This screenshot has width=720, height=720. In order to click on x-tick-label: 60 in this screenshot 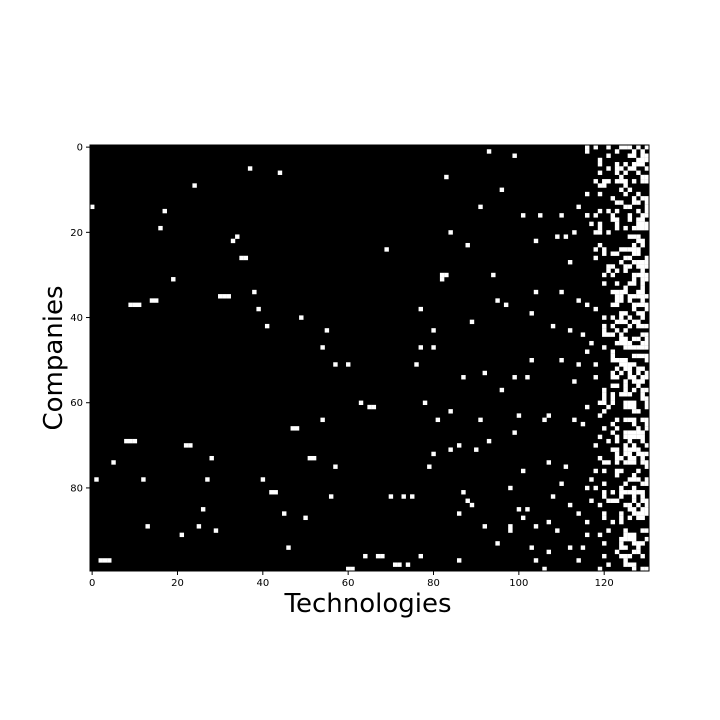, I will do `click(348, 583)`.